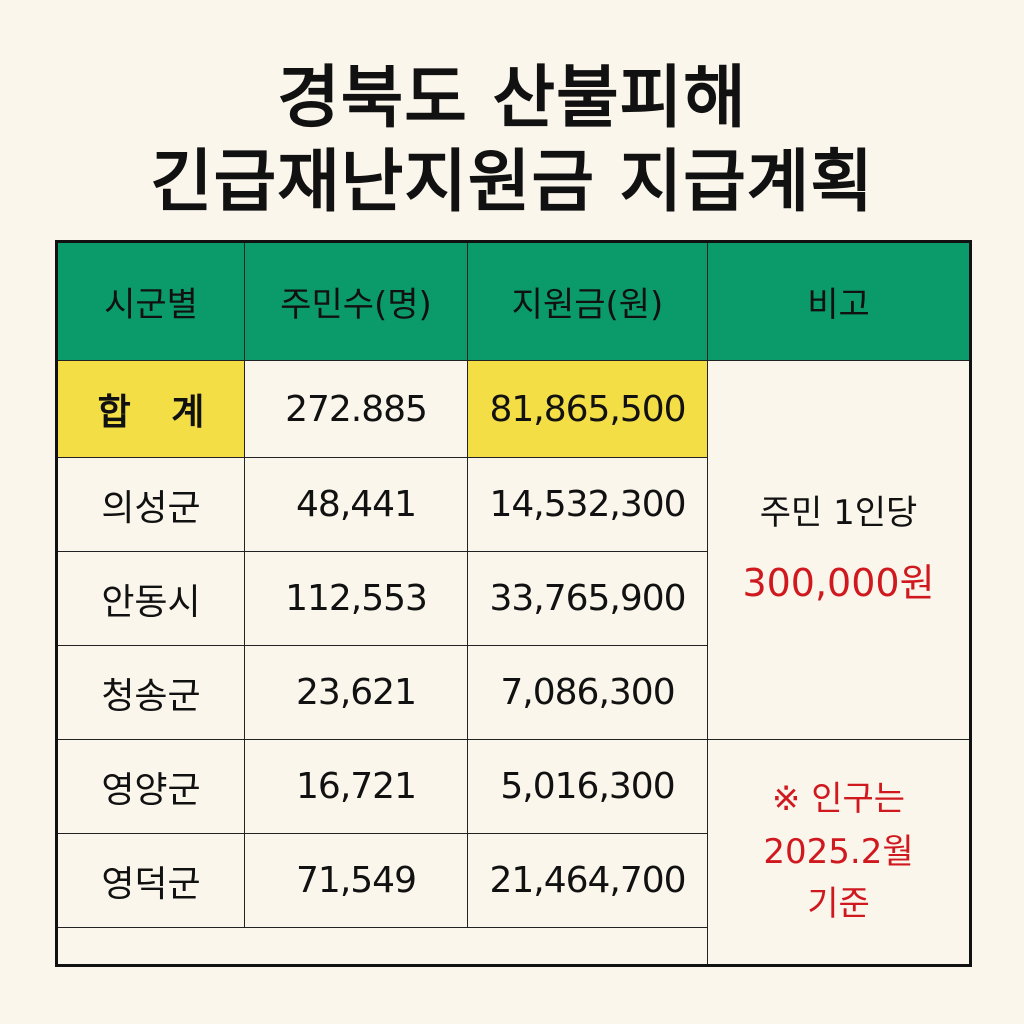  What do you see at coordinates (587, 504) in the screenshot?
I see `row-amount: 14,532,300` at bounding box center [587, 504].